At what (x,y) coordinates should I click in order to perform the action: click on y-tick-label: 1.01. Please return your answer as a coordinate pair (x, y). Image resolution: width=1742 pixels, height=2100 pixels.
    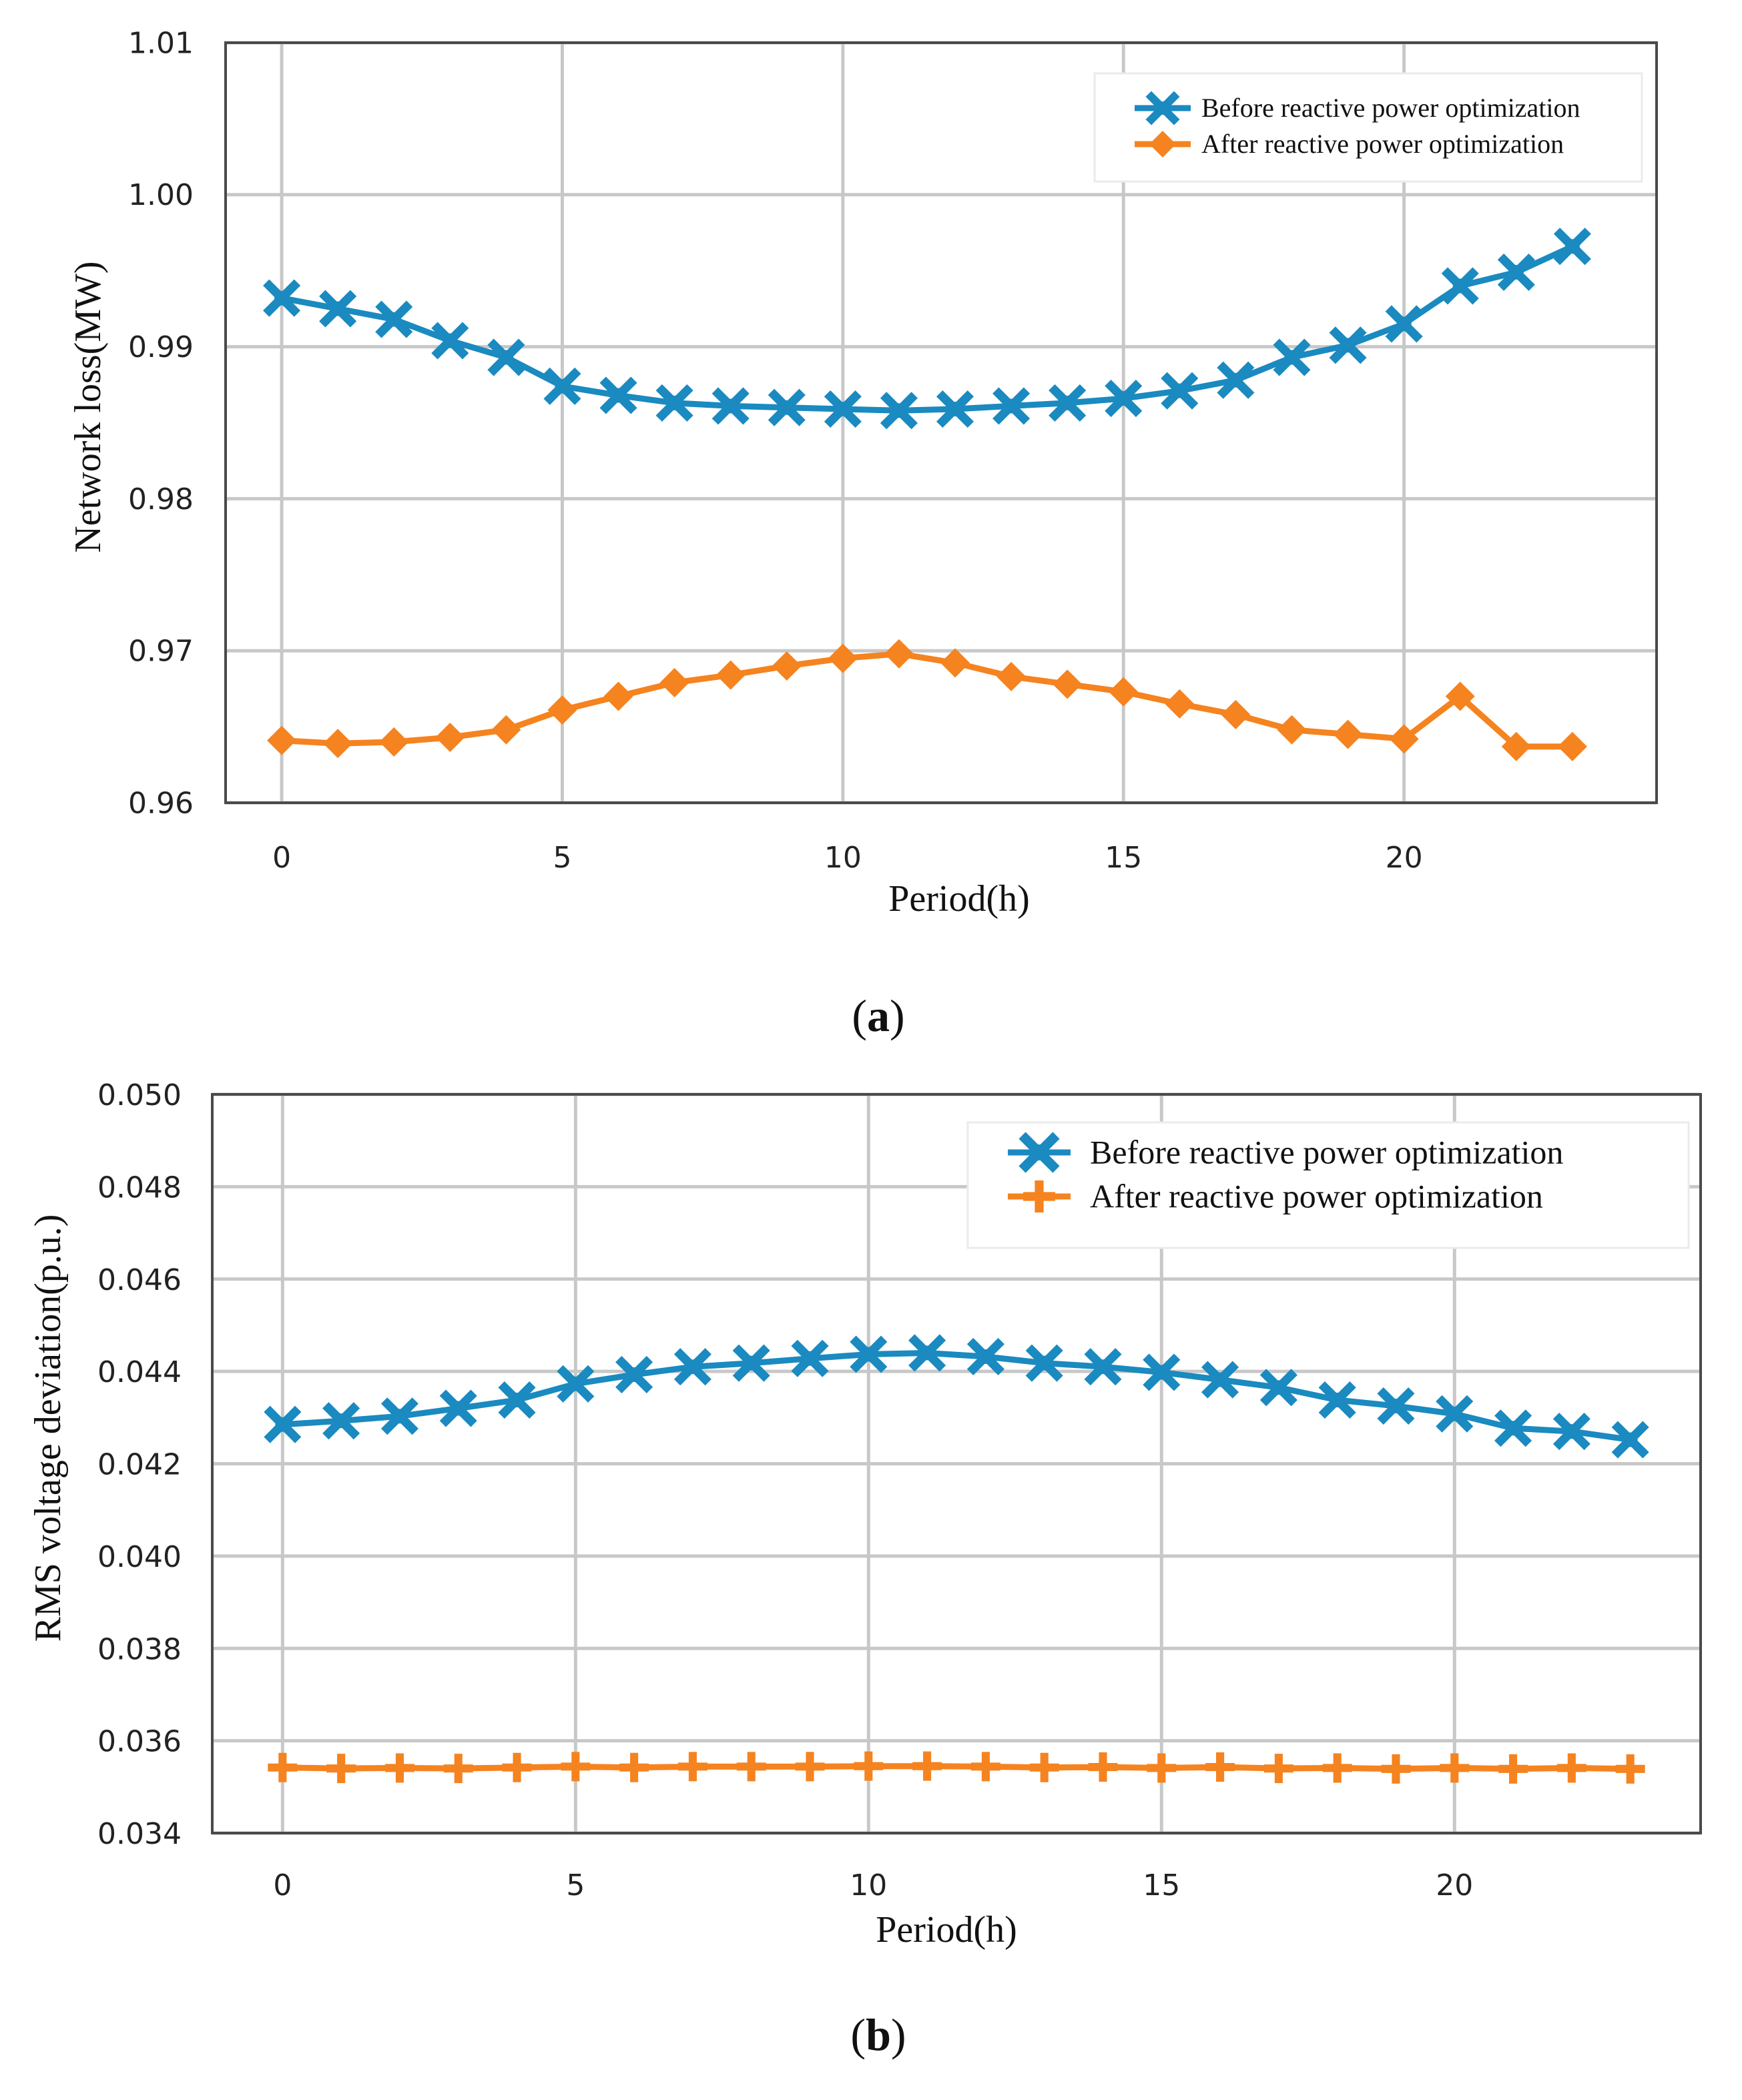
    Looking at the image, I should click on (161, 43).